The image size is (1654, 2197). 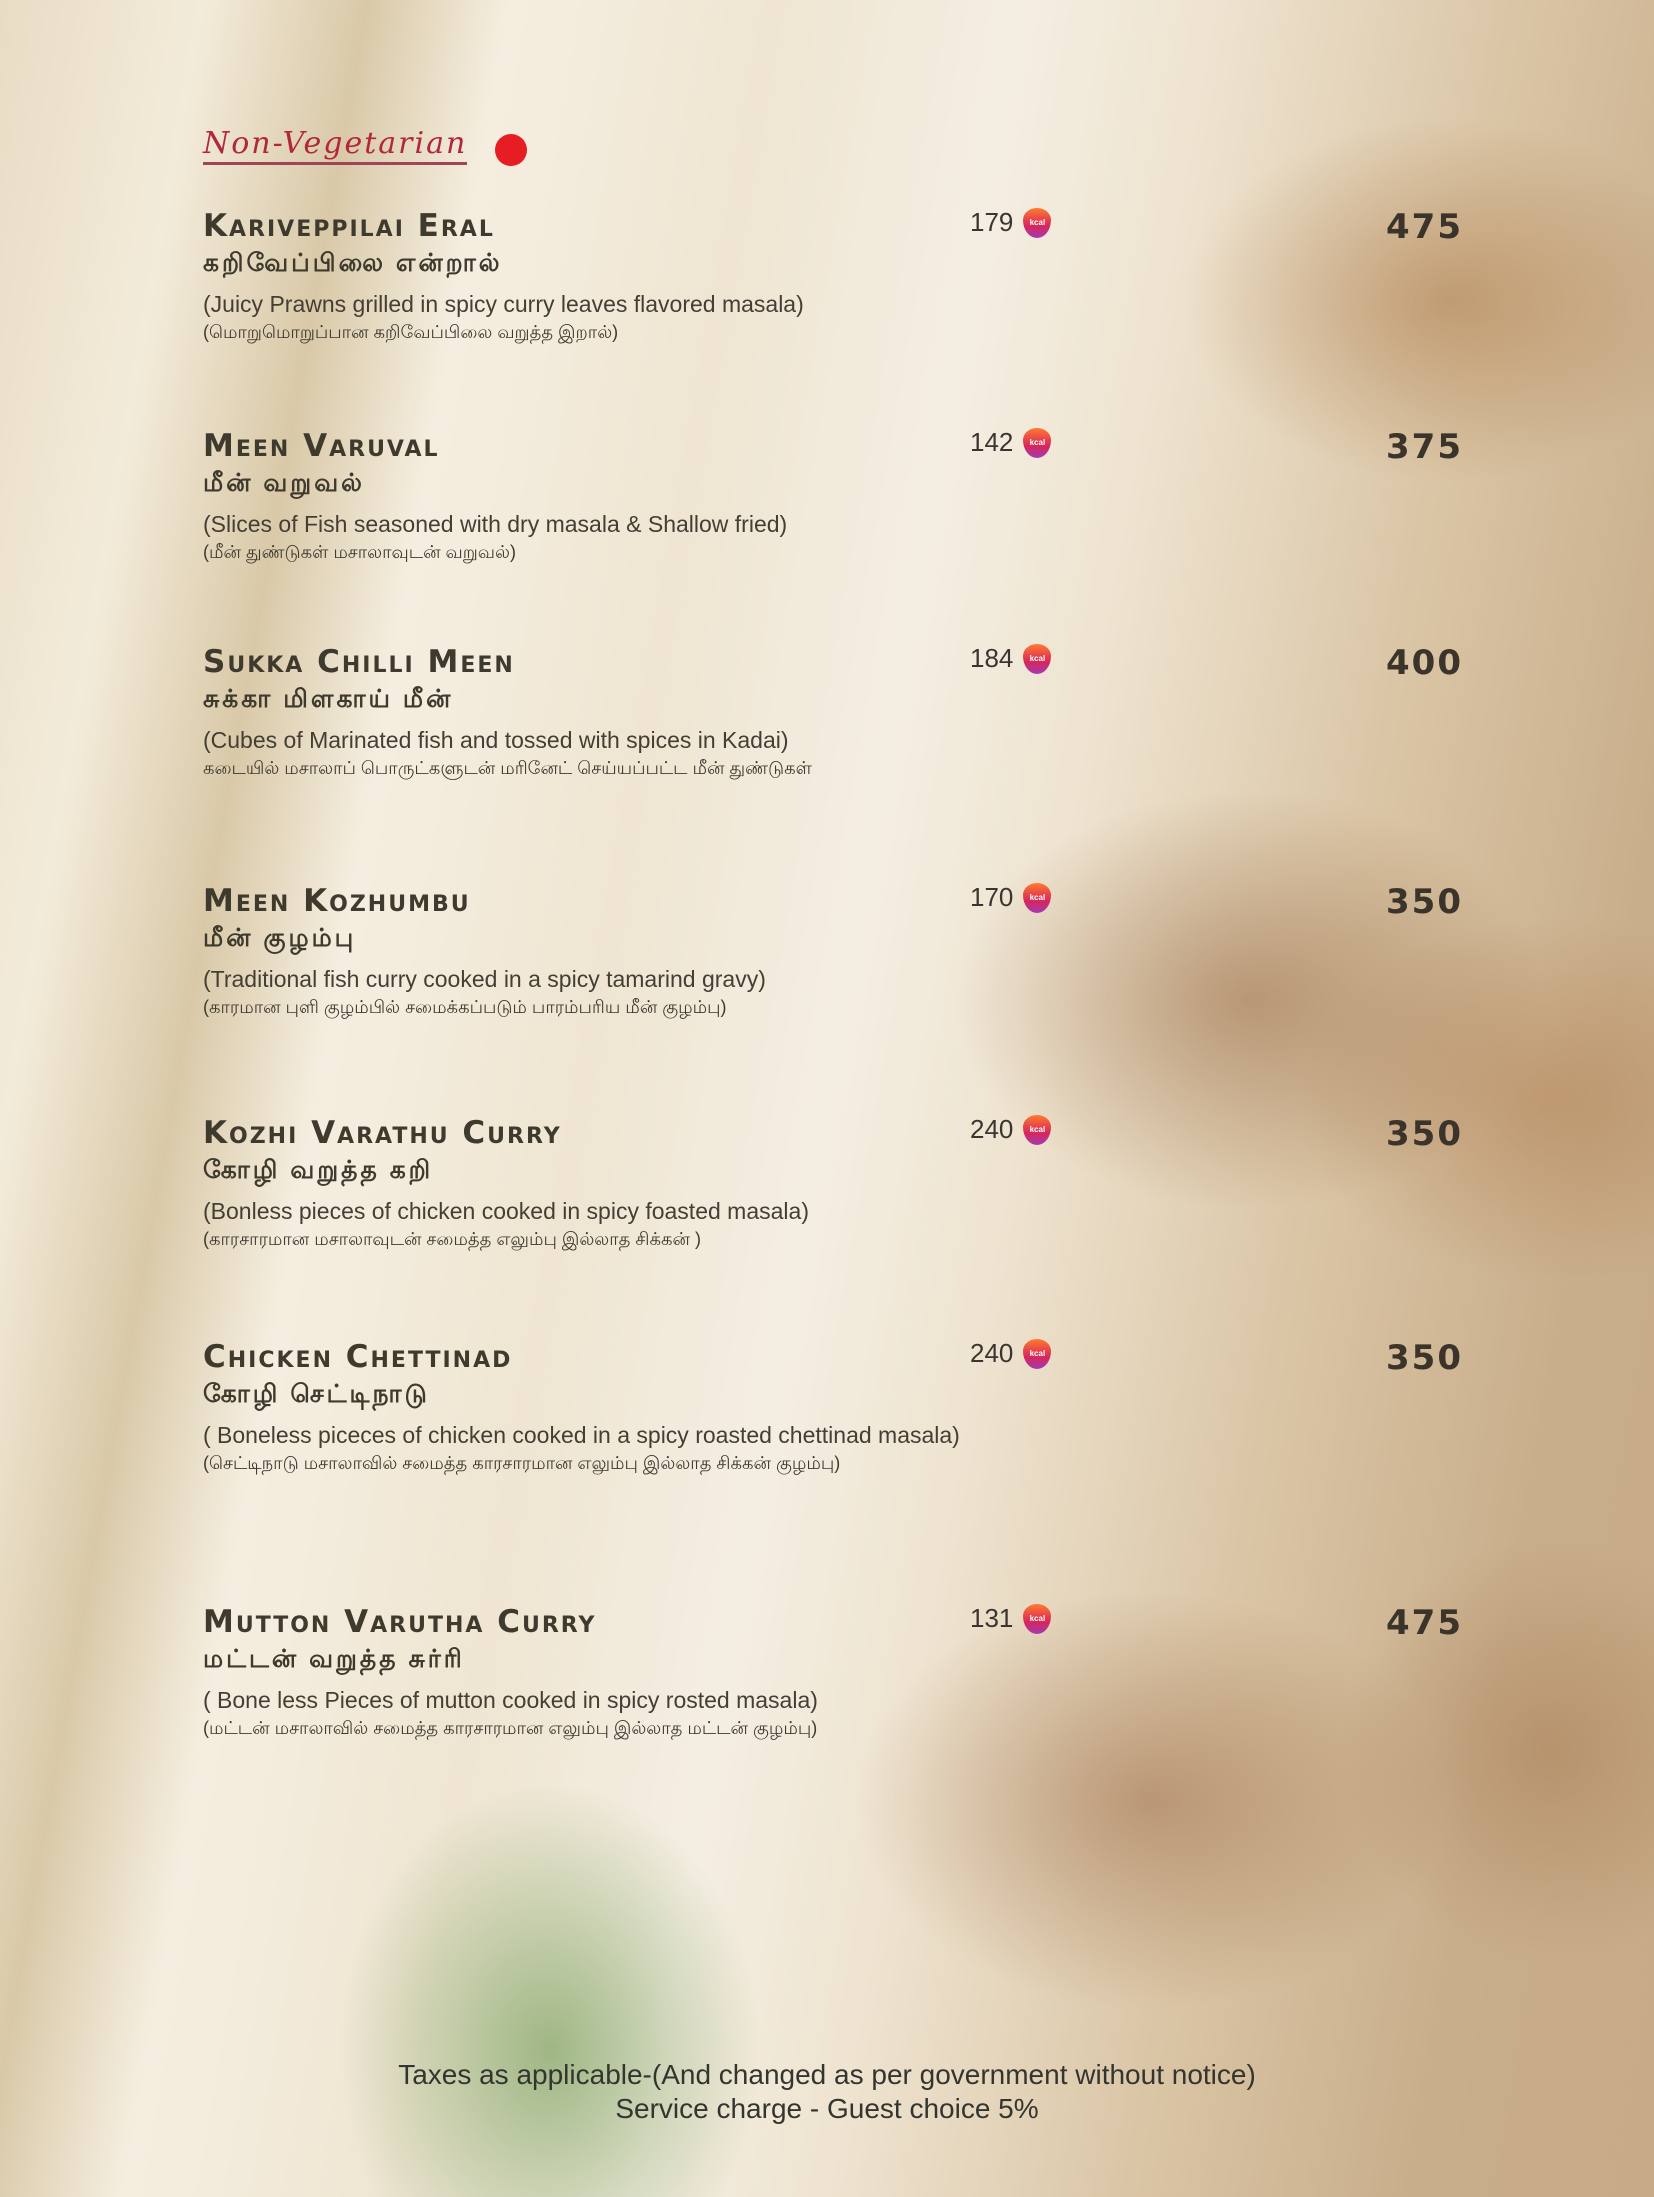 I want to click on non-veg-indicator-icon, so click(x=511, y=150).